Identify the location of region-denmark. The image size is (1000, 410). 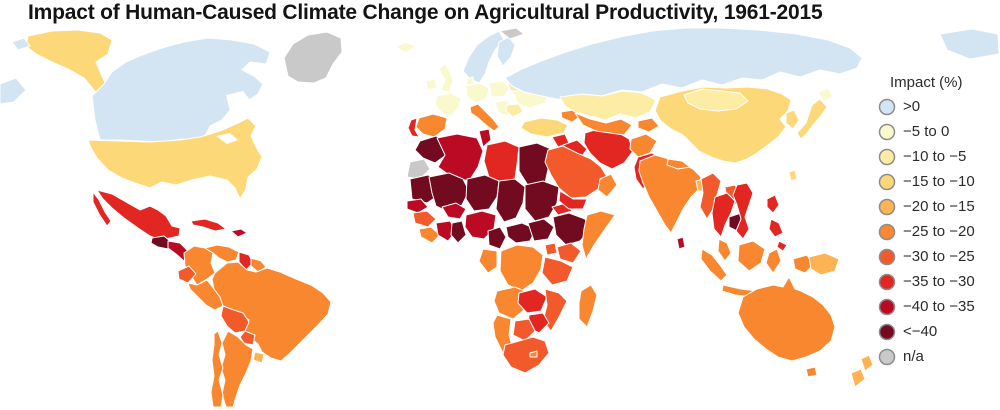
(470, 81).